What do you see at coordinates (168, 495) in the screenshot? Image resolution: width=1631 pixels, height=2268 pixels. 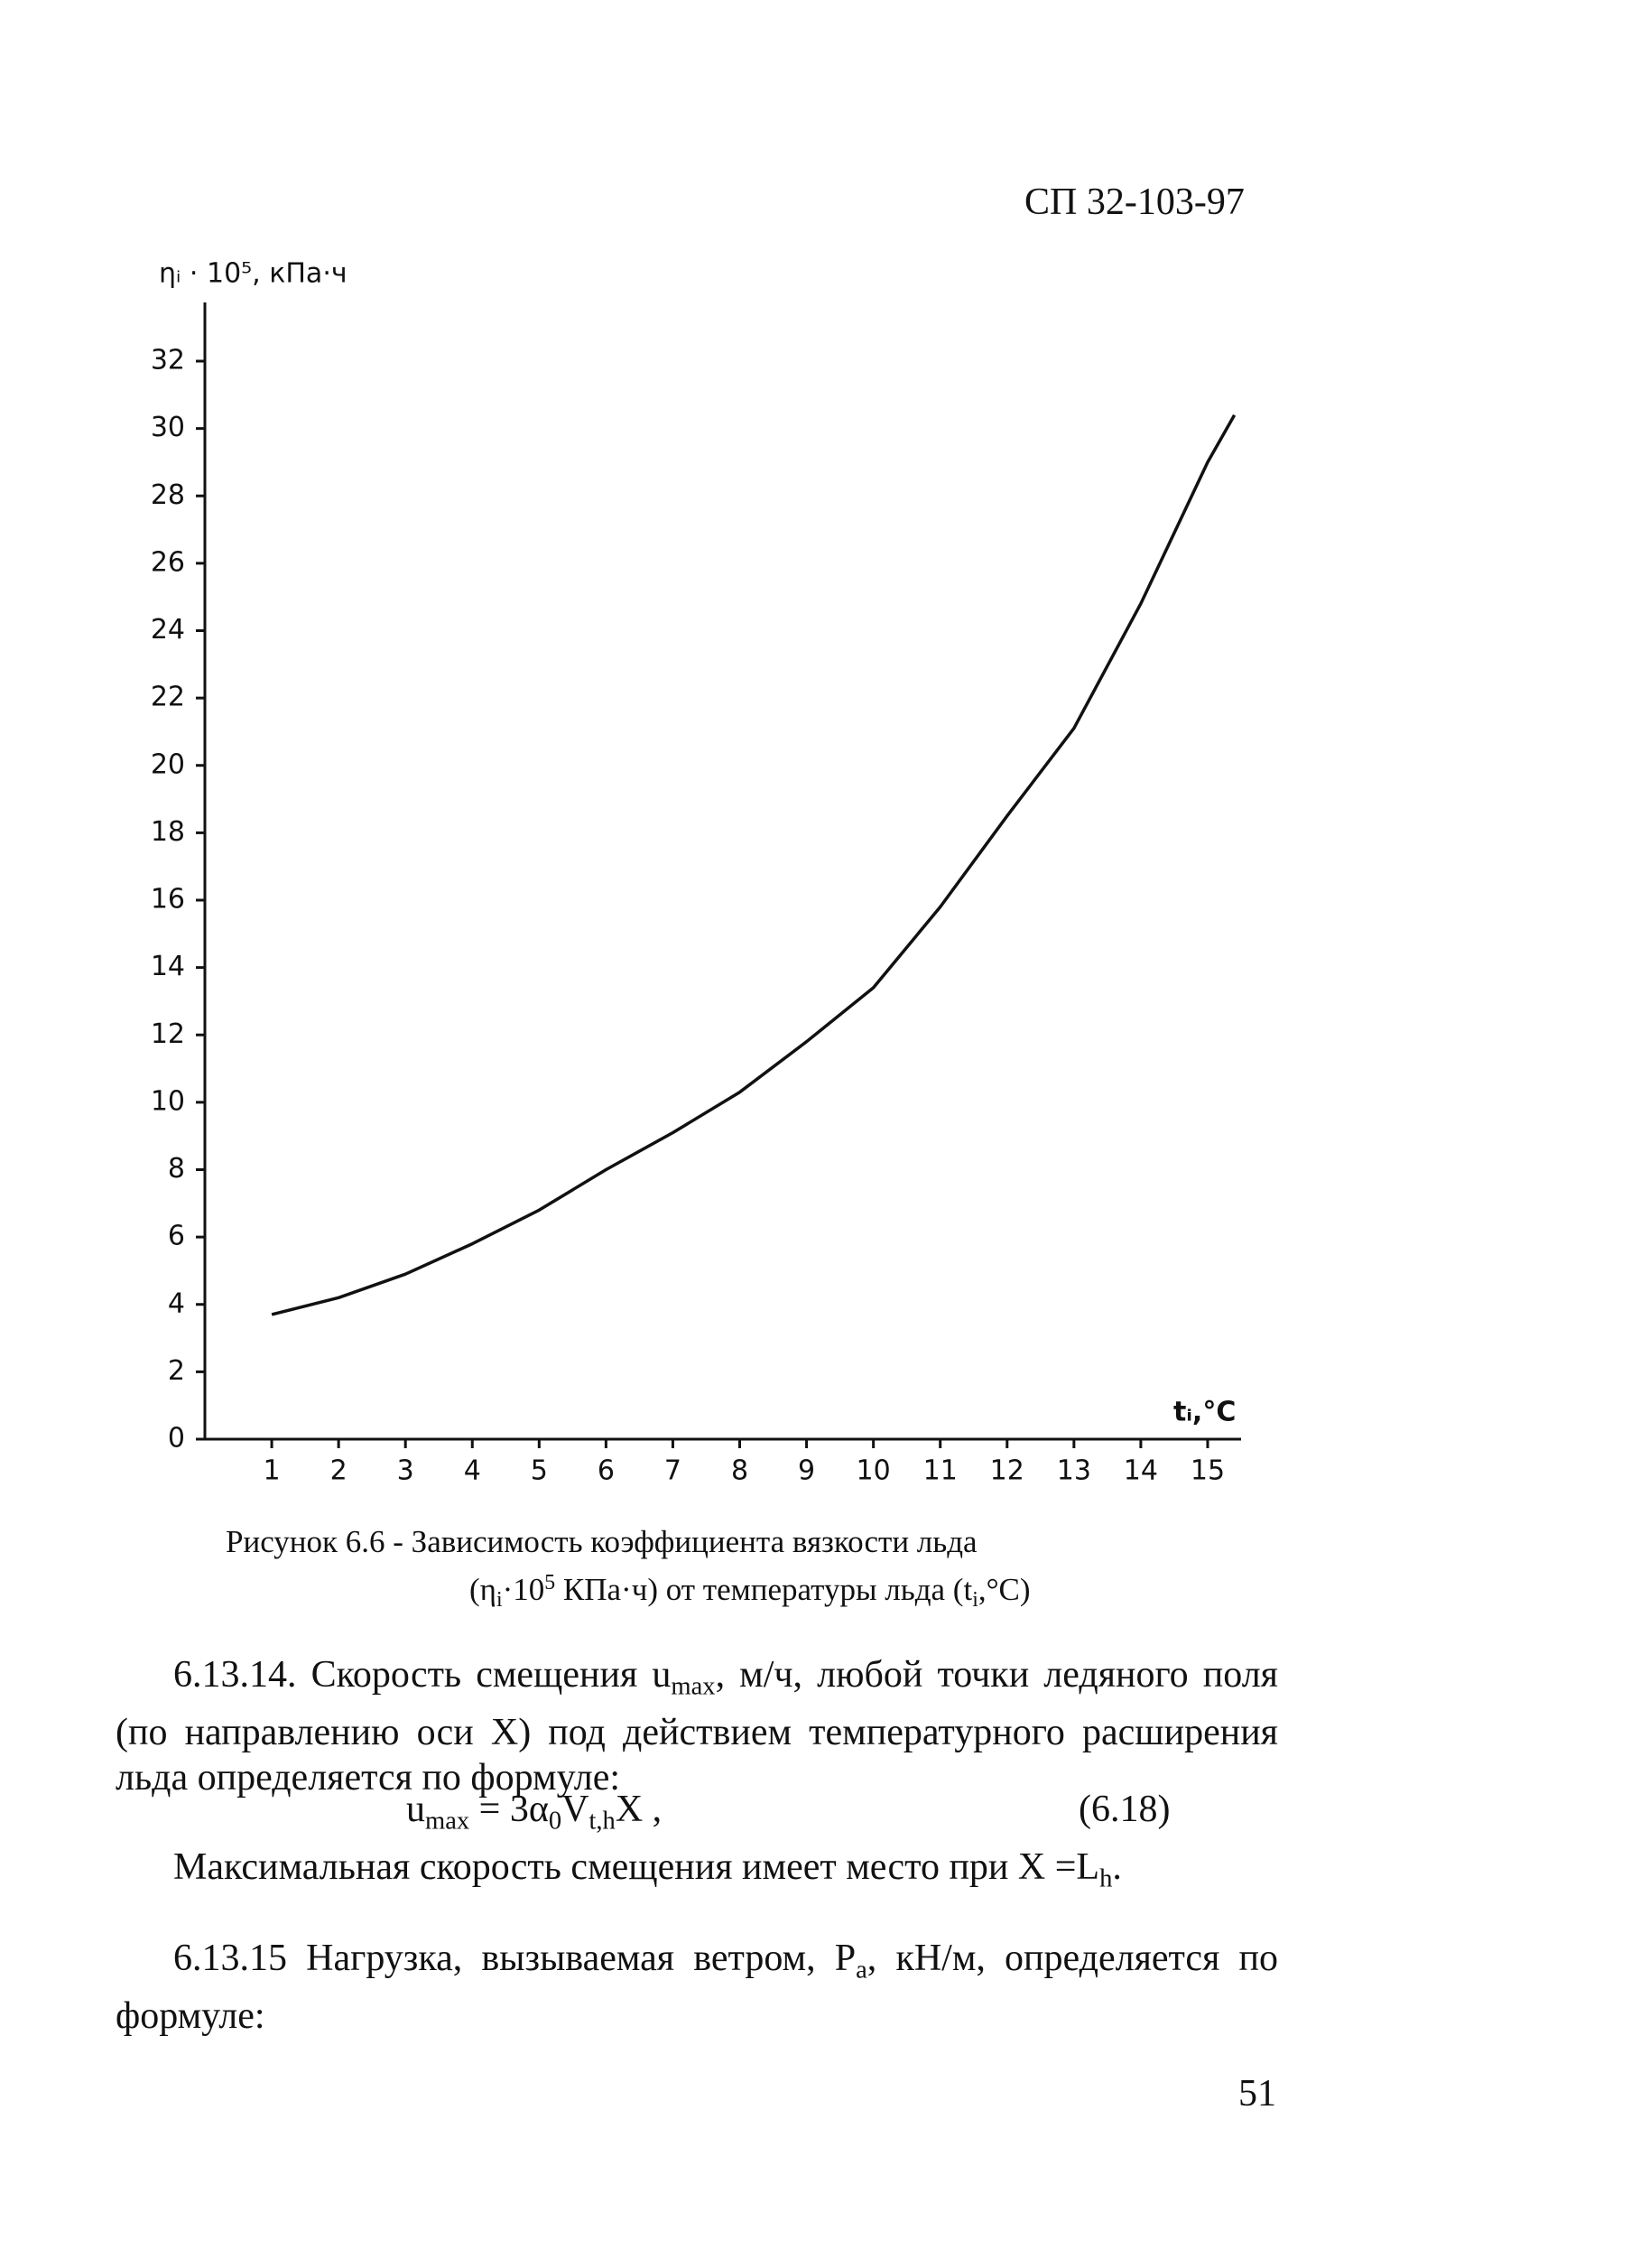 I see `y-tick-label: 28` at bounding box center [168, 495].